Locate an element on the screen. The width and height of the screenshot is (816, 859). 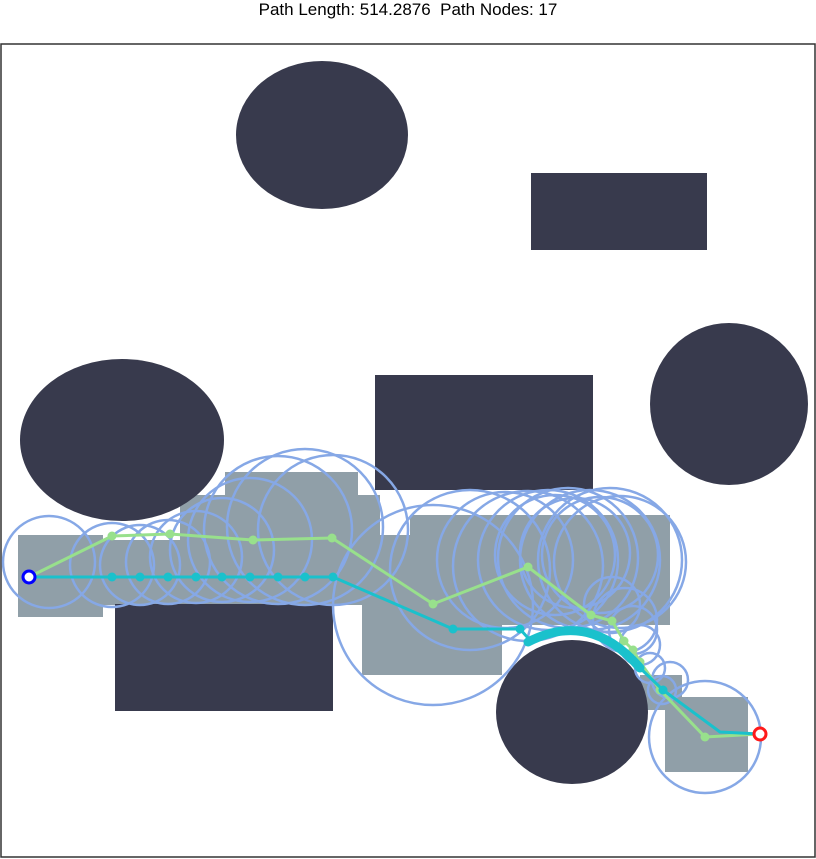
start-marker is located at coordinates (29, 577).